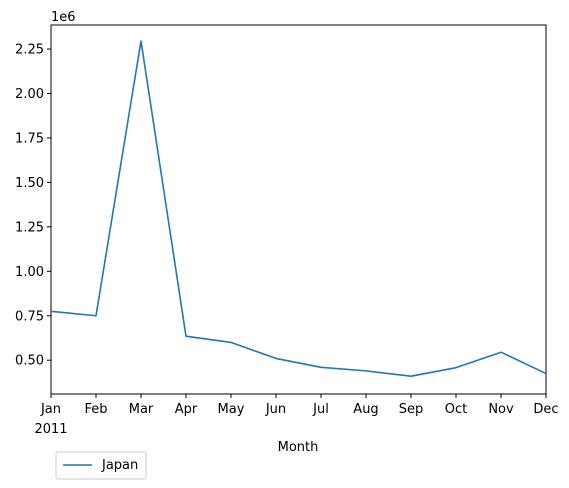  What do you see at coordinates (320, 409) in the screenshot?
I see `x-tick-label: Jul` at bounding box center [320, 409].